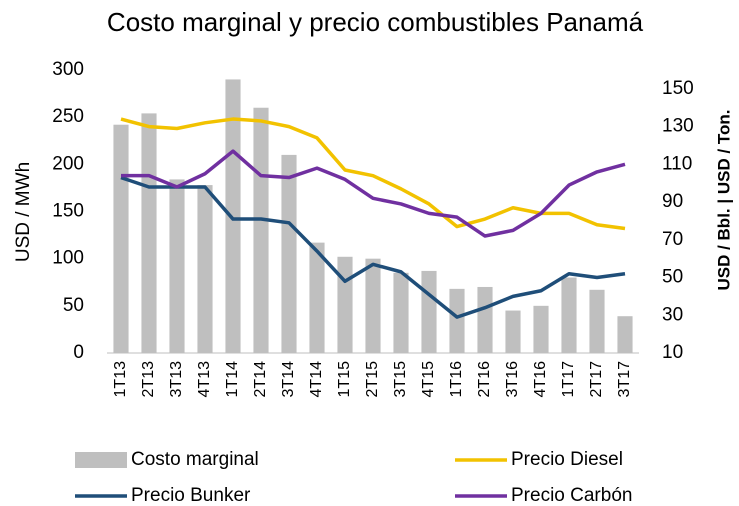 This screenshot has height=506, width=739. I want to click on legend-label: Precio Diesel, so click(567, 459).